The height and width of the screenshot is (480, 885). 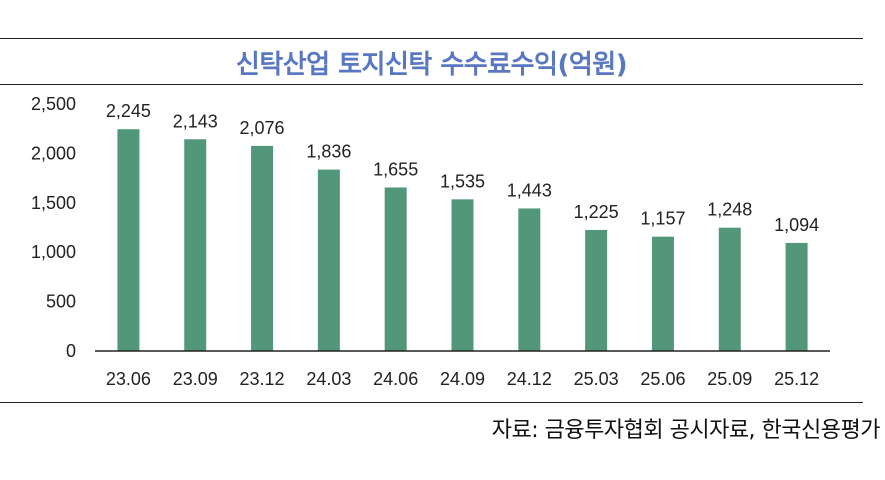 What do you see at coordinates (262, 128) in the screenshot?
I see `data-label: 2,076` at bounding box center [262, 128].